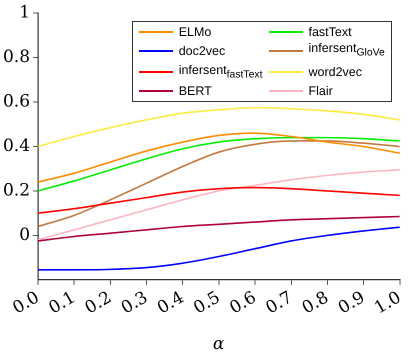 This screenshot has width=413, height=360. Describe the element at coordinates (346, 50) in the screenshot. I see `legend-label: infersent$_{GloVe}$` at that location.